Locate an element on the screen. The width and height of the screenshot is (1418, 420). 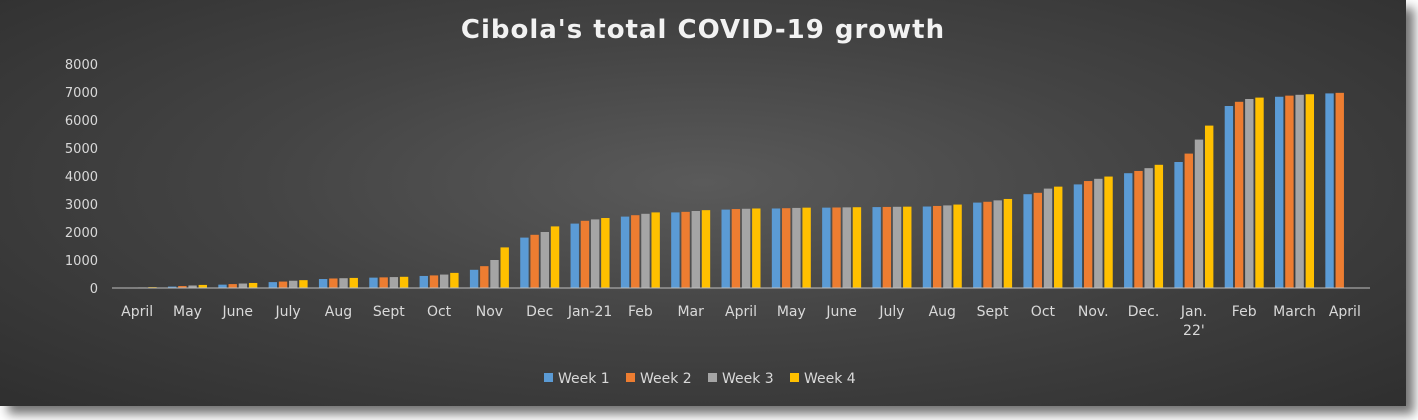
y-tick-label: 6000 is located at coordinates (81, 121).